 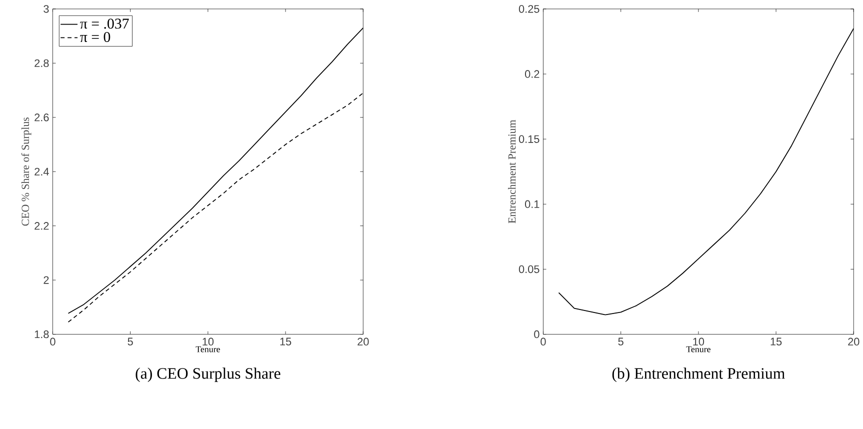 What do you see at coordinates (41, 63) in the screenshot?
I see `y-tick-label: 2.8` at bounding box center [41, 63].